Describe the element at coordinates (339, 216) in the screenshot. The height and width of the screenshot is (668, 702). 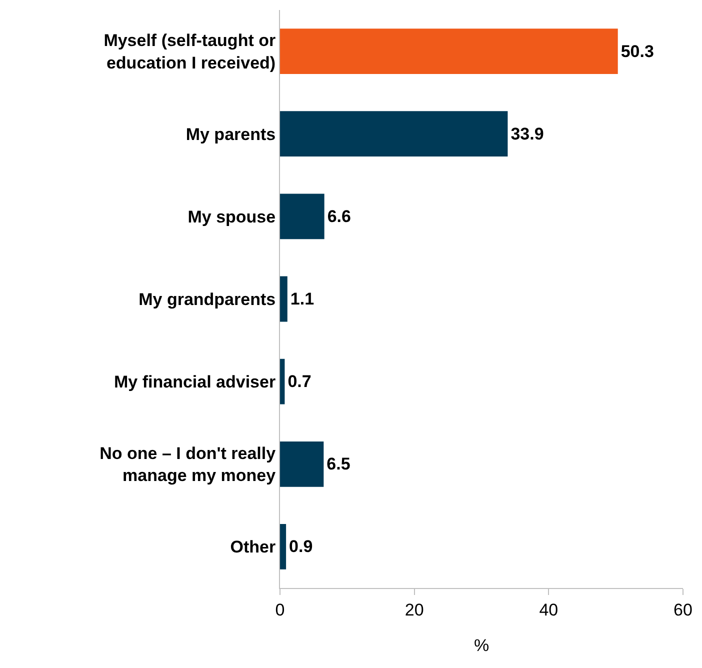
I see `data-label: 6.6` at that location.